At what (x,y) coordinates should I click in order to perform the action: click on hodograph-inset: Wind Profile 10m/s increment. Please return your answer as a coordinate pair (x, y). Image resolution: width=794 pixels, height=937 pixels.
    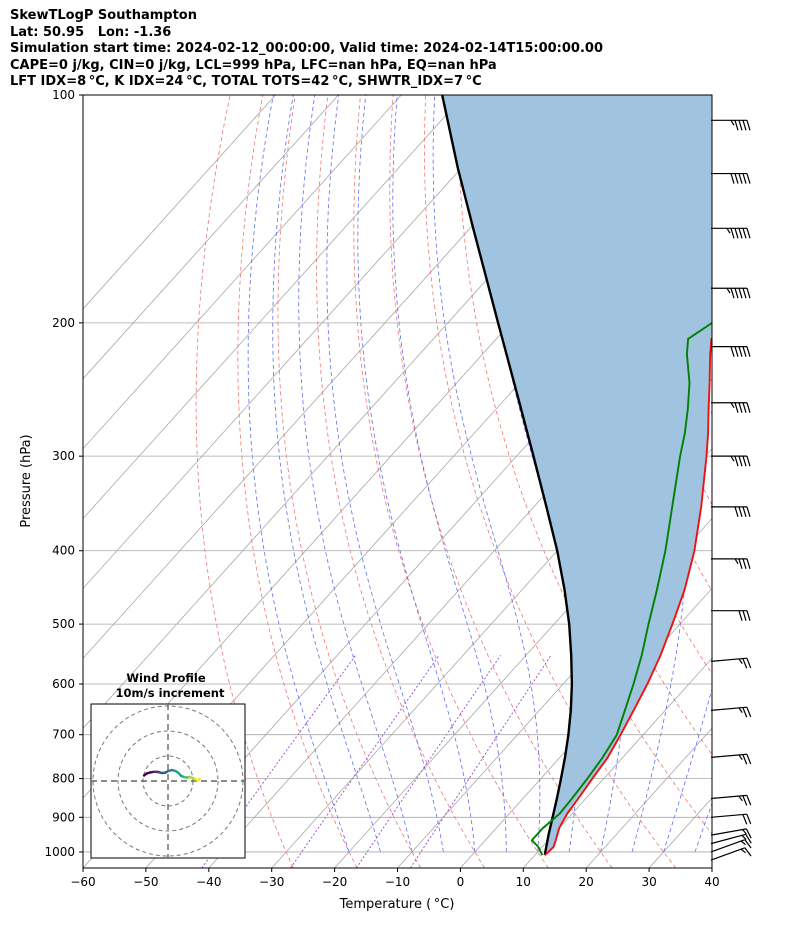
    Looking at the image, I should click on (168, 765).